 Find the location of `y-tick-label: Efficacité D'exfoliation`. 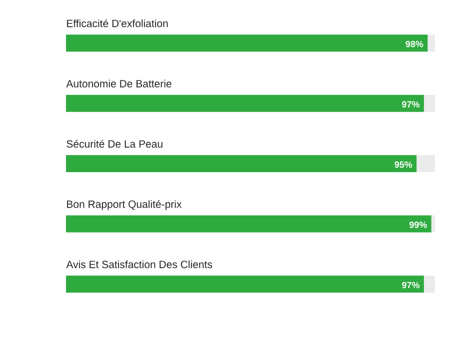

y-tick-label: Efficacité D'exfoliation is located at coordinates (117, 23).